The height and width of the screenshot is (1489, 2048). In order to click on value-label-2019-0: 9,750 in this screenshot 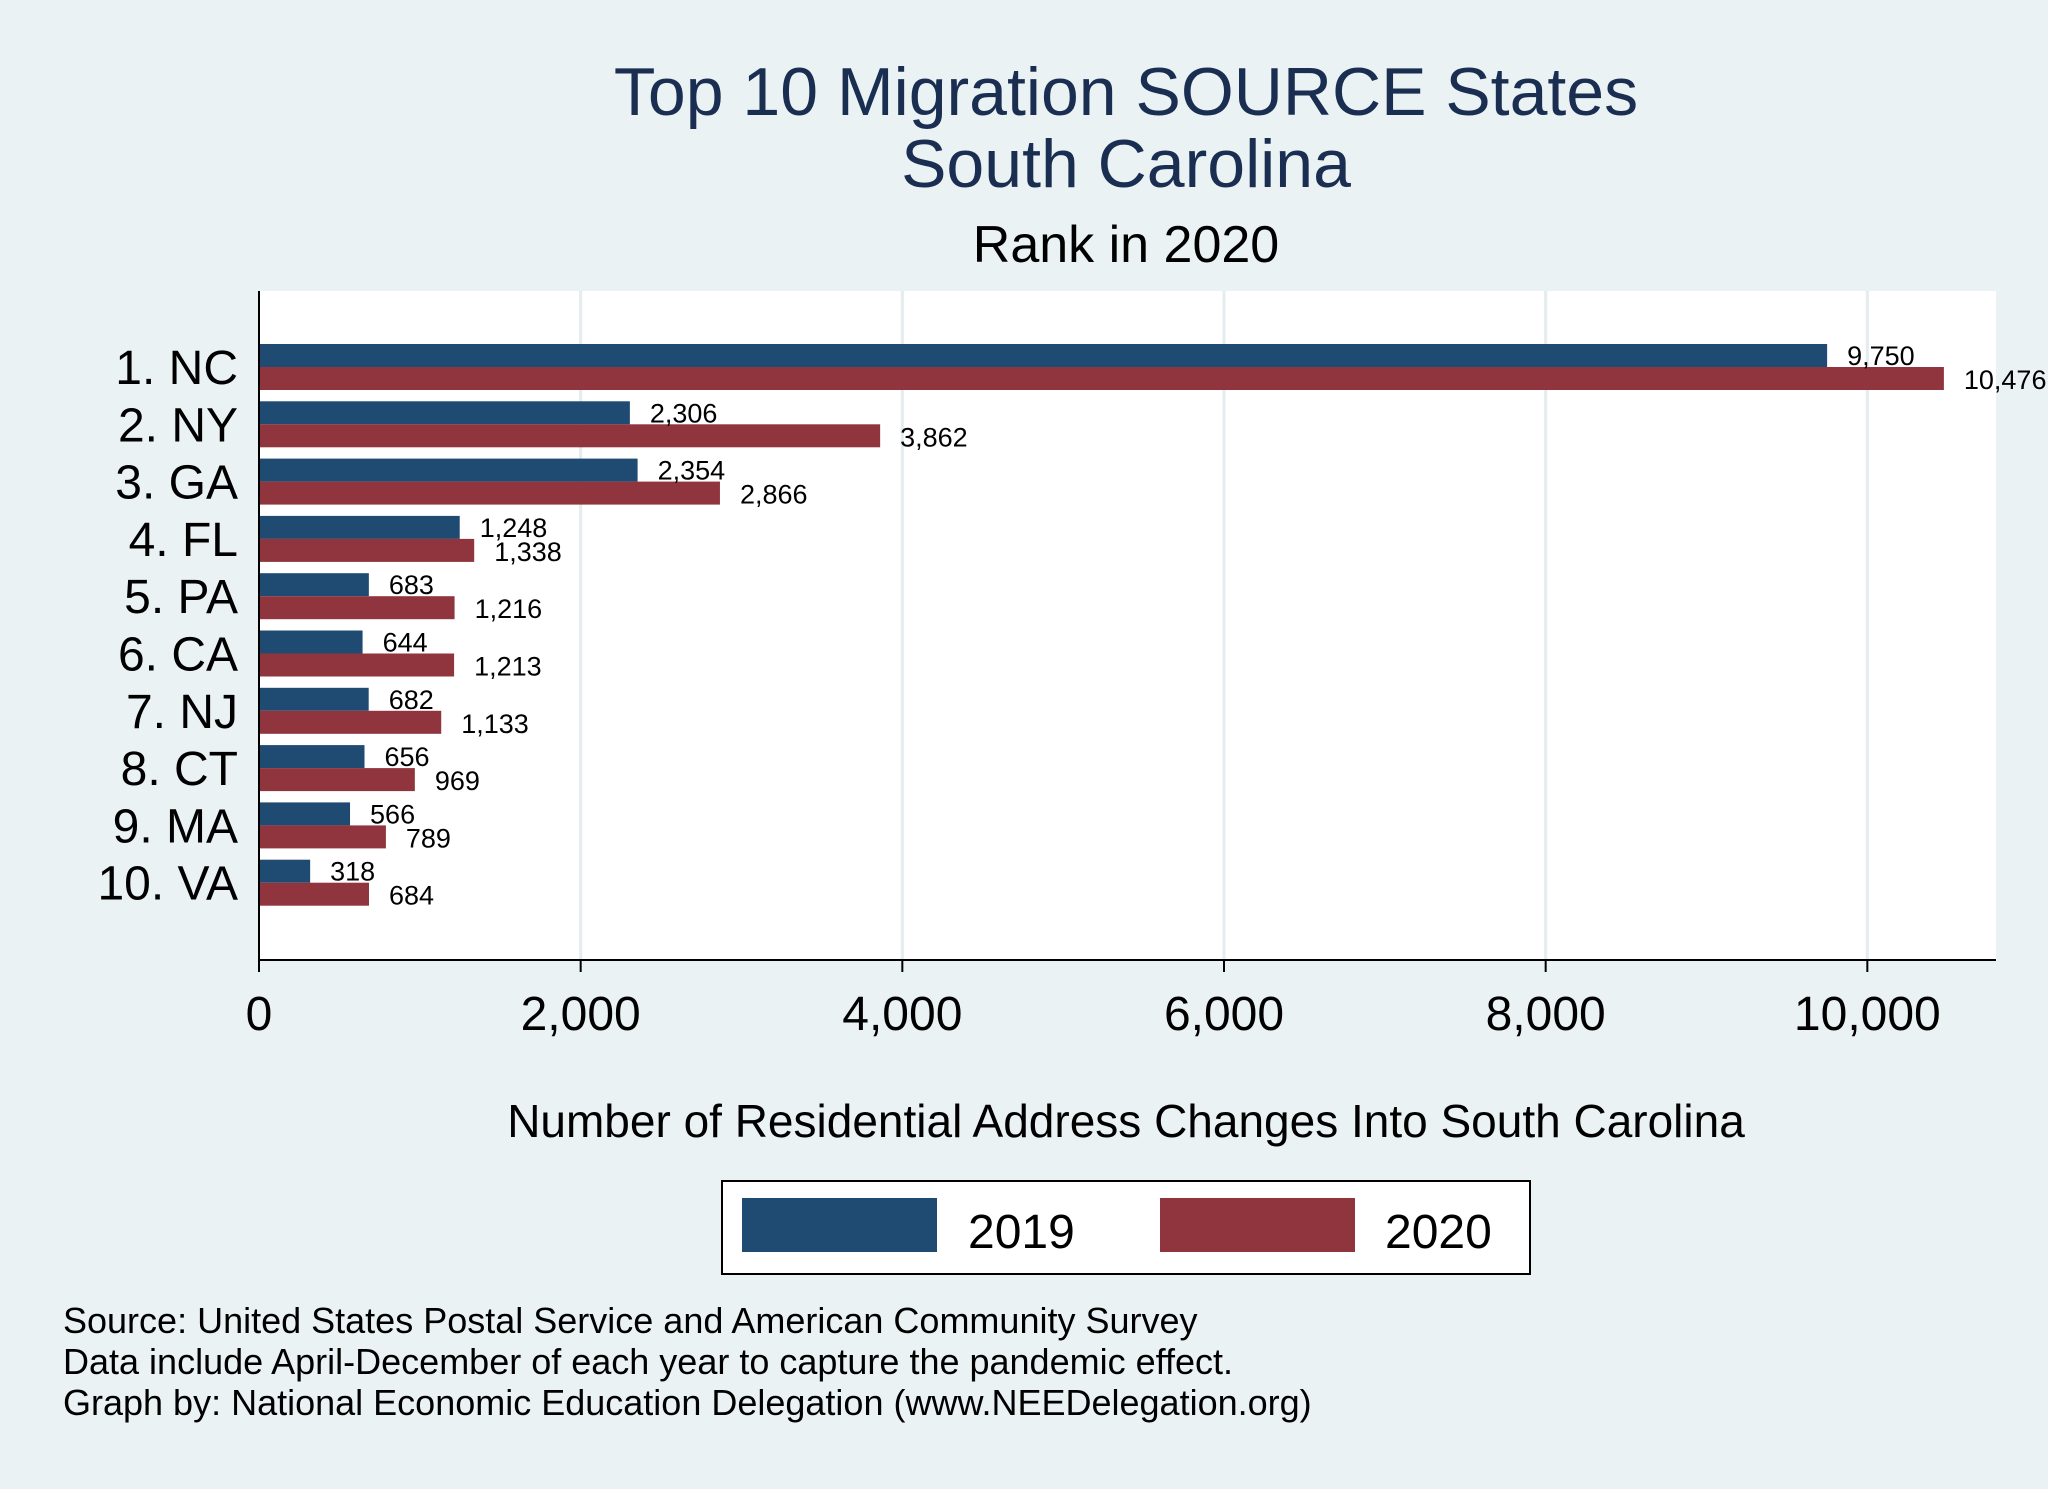, I will do `click(1881, 356)`.